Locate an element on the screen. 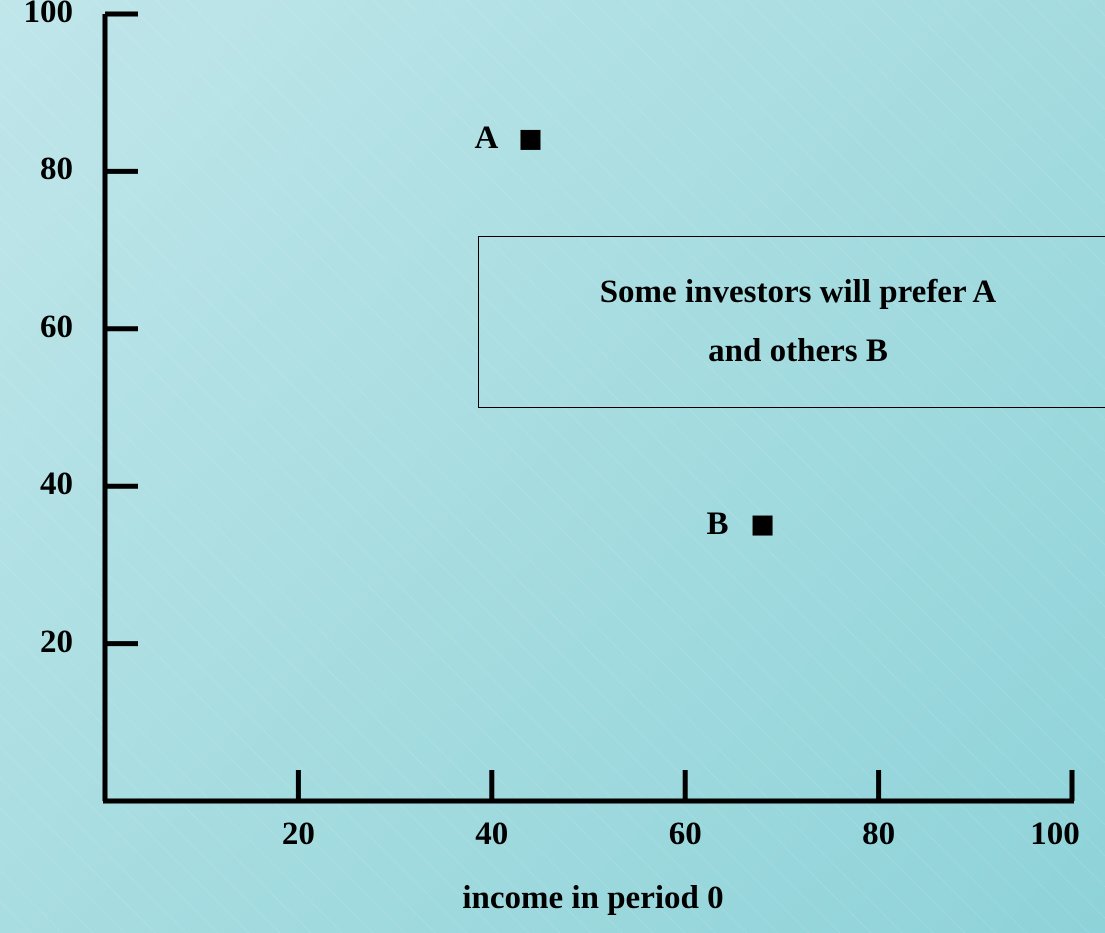 The width and height of the screenshot is (1105, 933). x-axis-label: income in period 0 is located at coordinates (593, 898).